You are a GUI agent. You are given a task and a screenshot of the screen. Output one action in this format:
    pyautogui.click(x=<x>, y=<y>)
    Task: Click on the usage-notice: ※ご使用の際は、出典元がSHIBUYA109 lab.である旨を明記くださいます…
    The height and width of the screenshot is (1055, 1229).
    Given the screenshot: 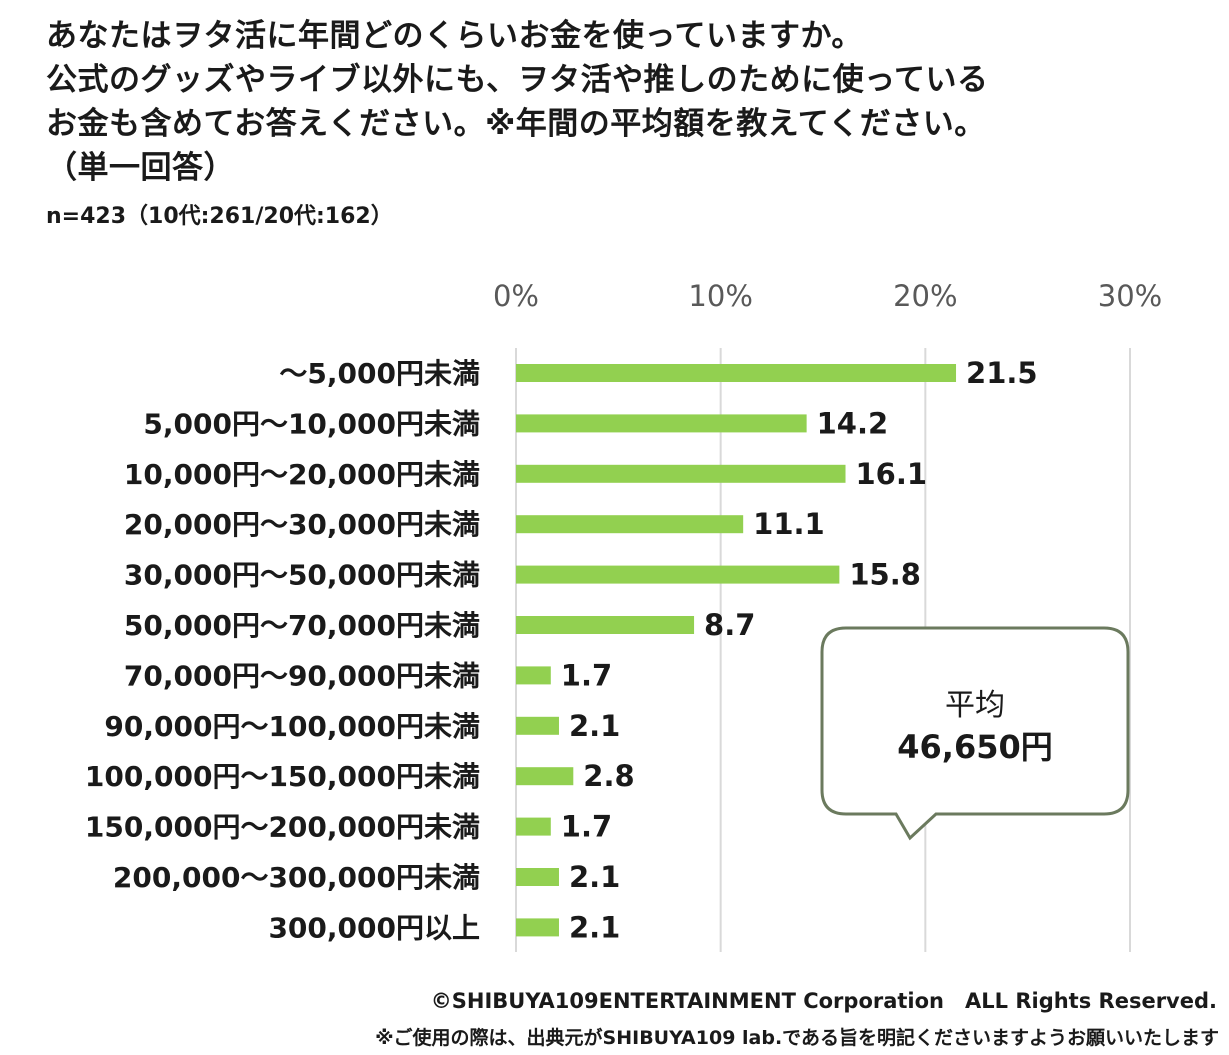 What is the action you would take?
    pyautogui.click(x=797, y=1038)
    